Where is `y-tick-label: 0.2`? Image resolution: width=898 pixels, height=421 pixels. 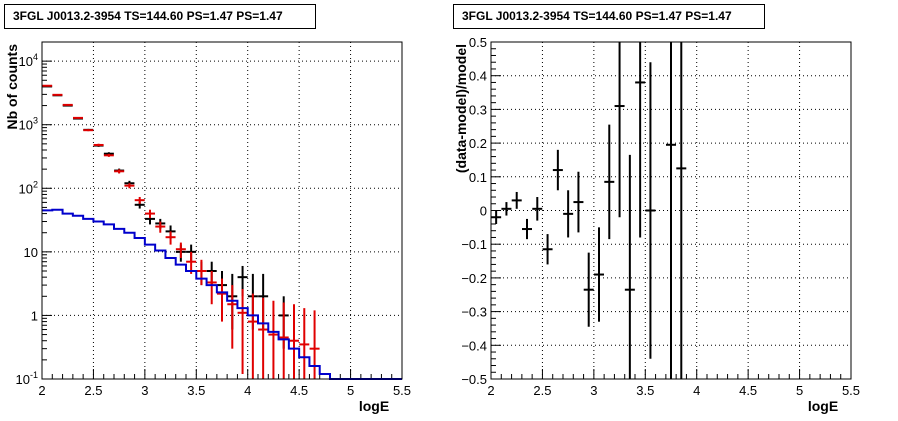 y-tick-label: 0.2 is located at coordinates (478, 143).